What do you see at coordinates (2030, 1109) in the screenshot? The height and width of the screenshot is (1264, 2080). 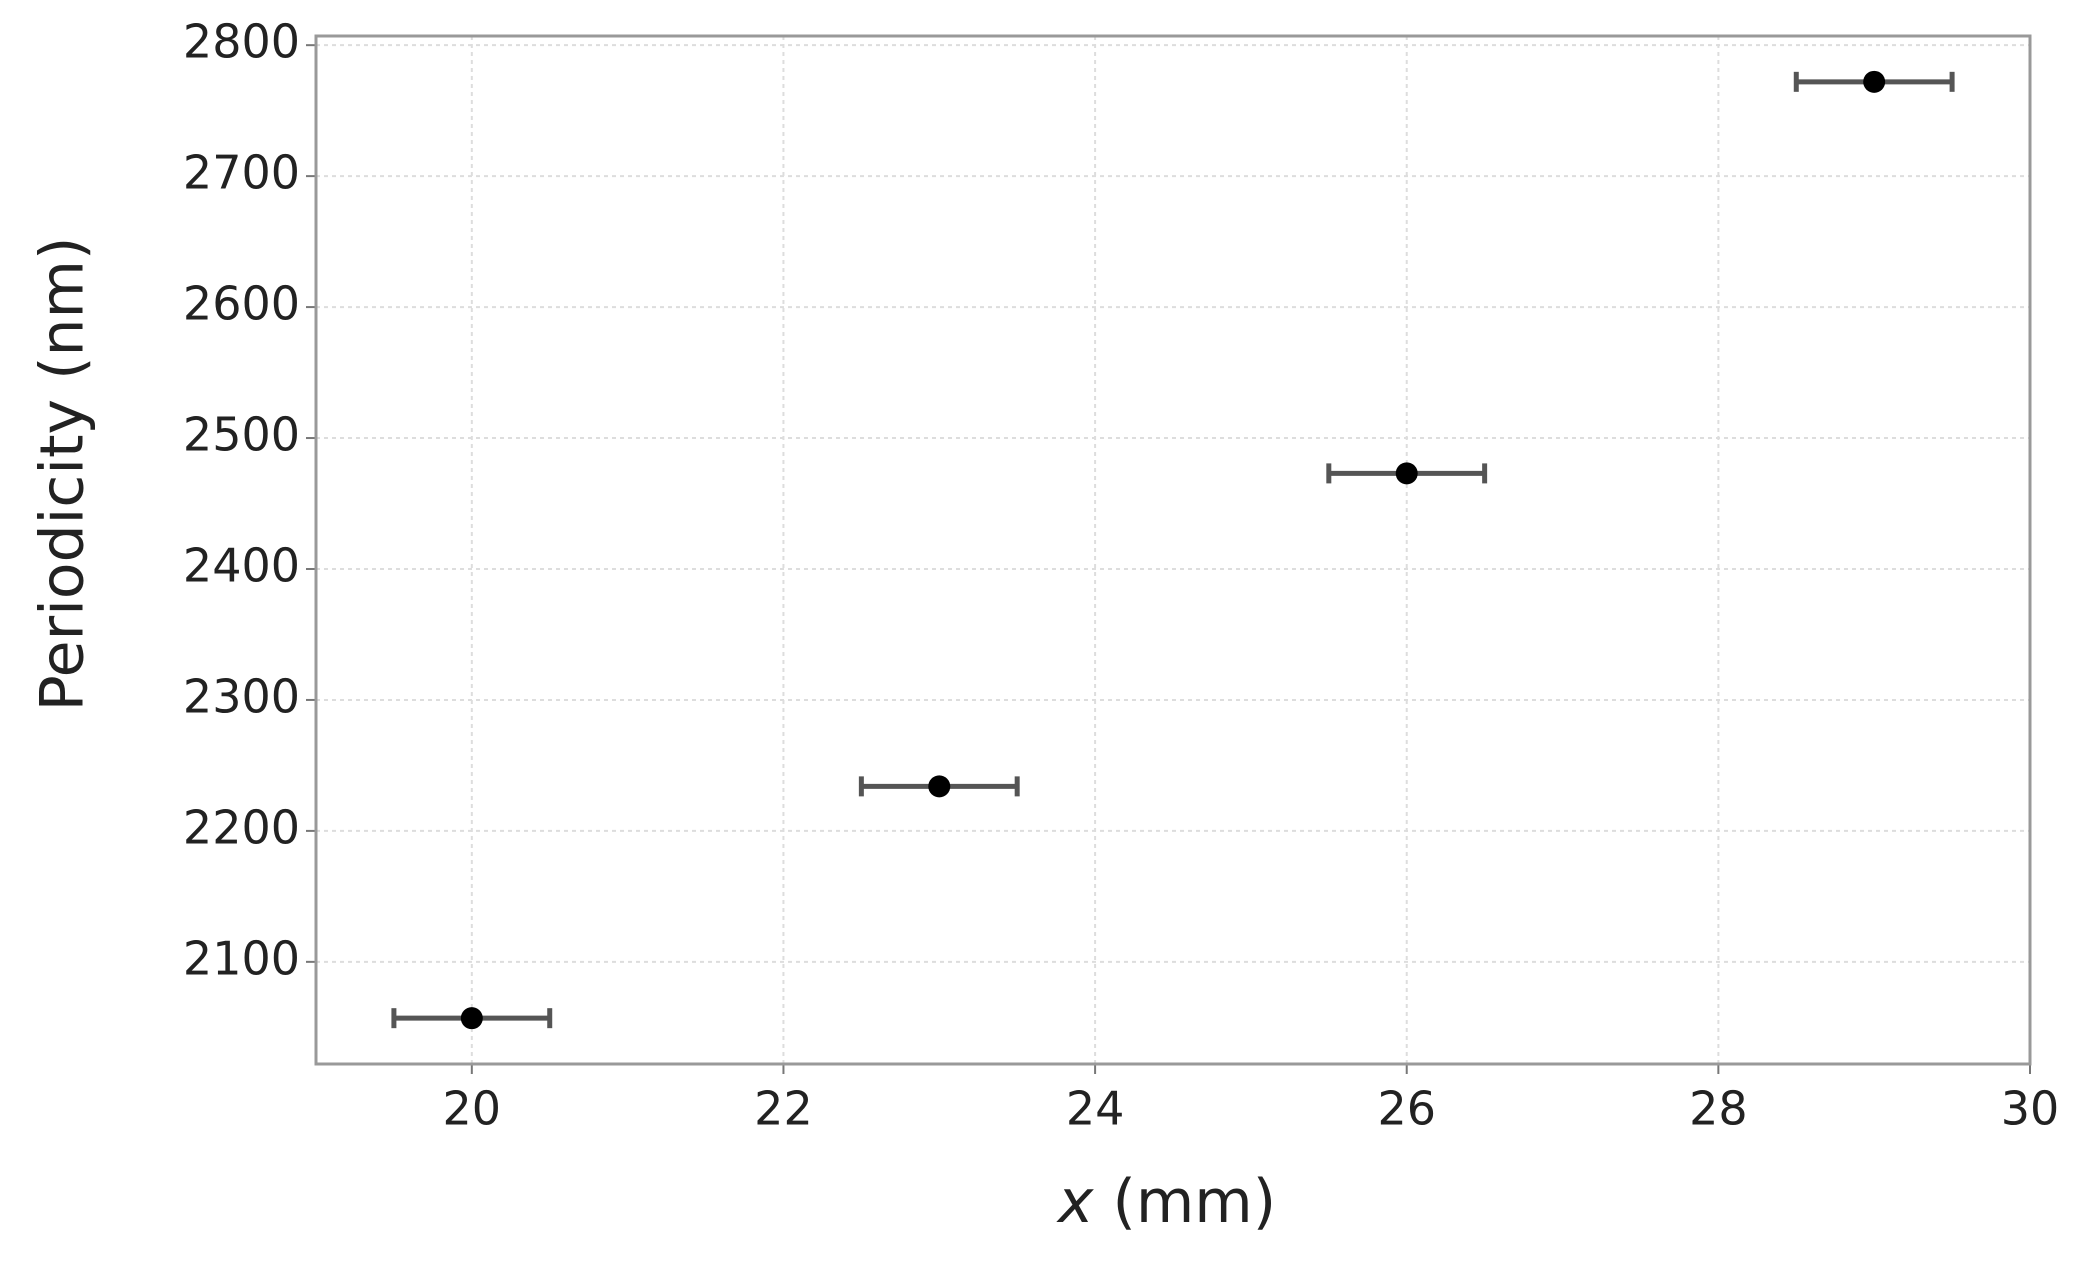 I see `x-tick-label: 30` at bounding box center [2030, 1109].